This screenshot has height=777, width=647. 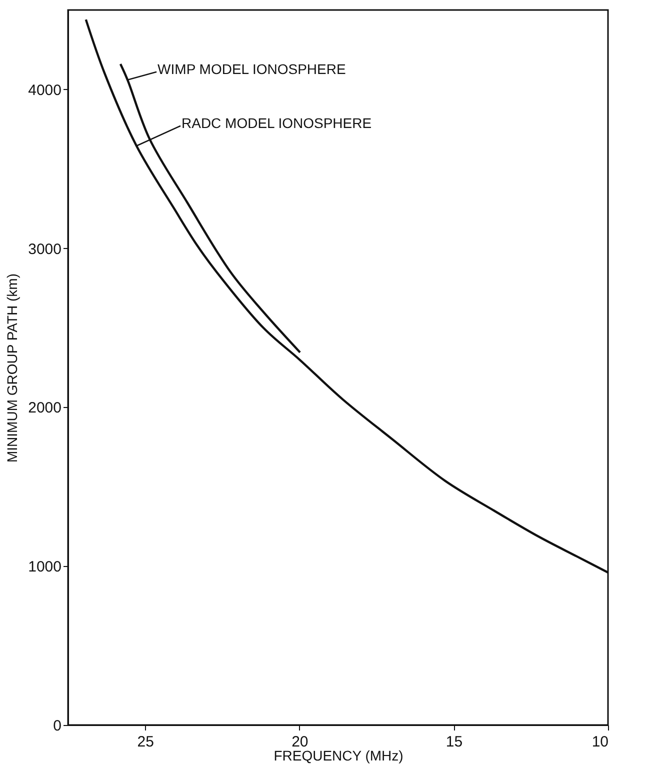 What do you see at coordinates (12, 368) in the screenshot?
I see `y-axis-title: MINIMUM GROUP PATH (km)` at bounding box center [12, 368].